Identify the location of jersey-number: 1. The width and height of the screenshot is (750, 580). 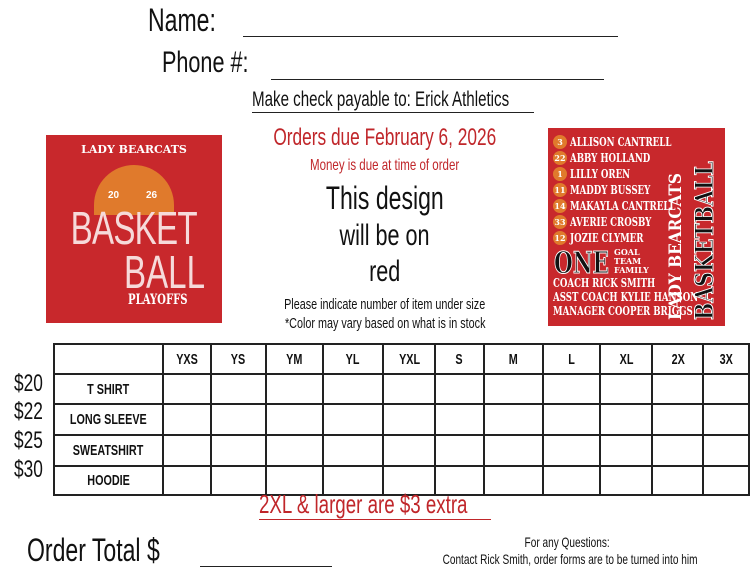
(560, 173).